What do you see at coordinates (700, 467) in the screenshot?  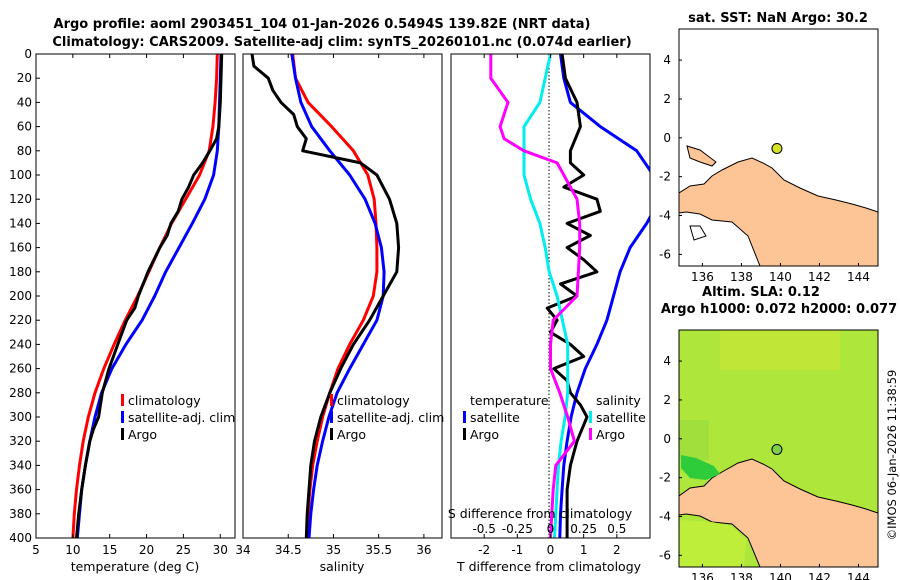 I see `green-coast` at bounding box center [700, 467].